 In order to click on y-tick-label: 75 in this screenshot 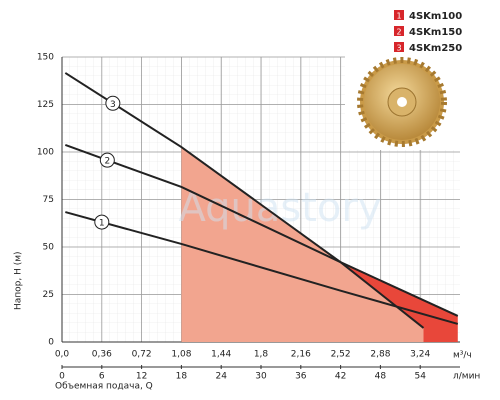, I will do `click(48, 200)`.